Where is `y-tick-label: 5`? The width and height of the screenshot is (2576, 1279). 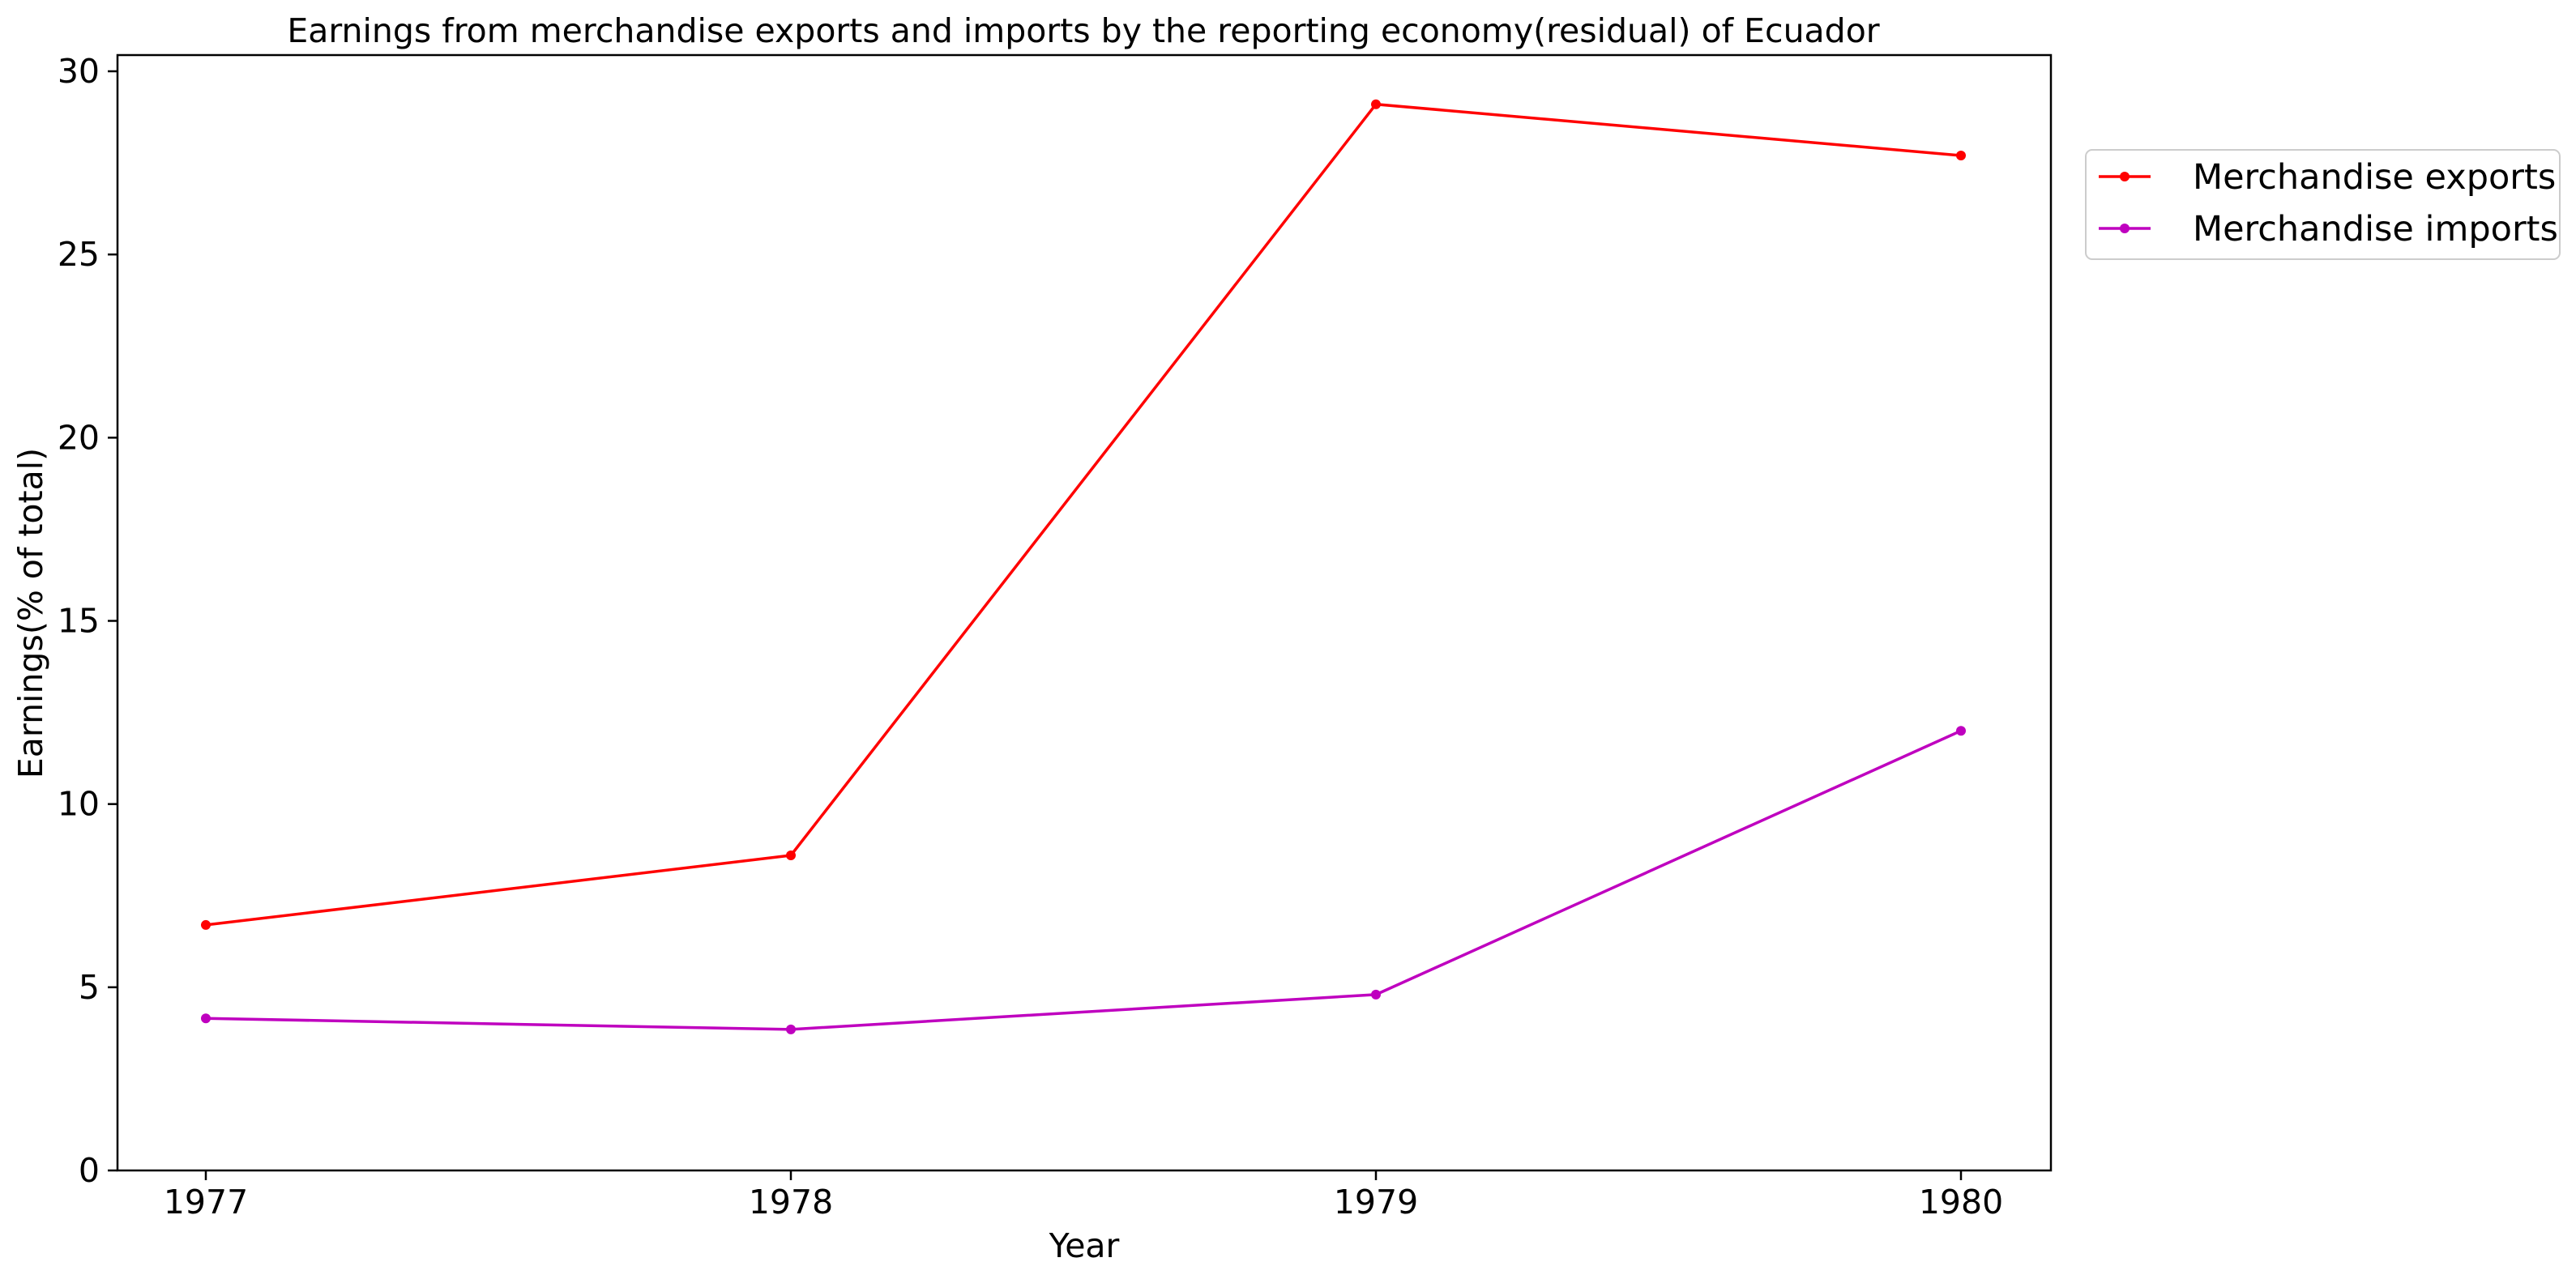 y-tick-label: 5 is located at coordinates (89, 987).